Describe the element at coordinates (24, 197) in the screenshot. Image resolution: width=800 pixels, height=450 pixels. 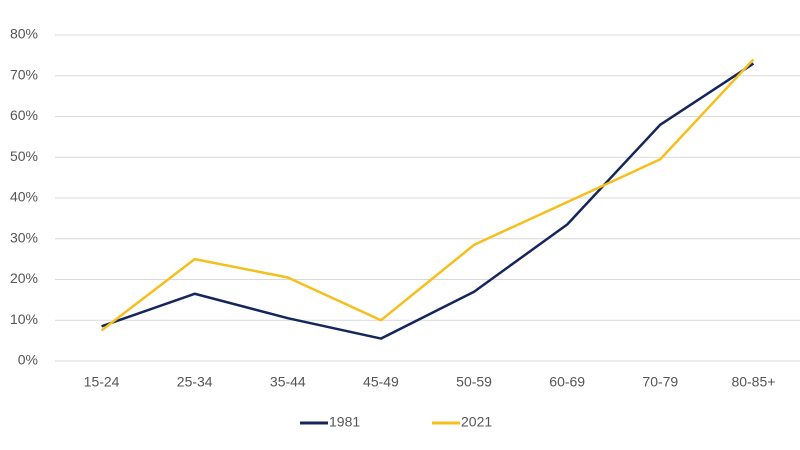
I see `y-tick-label: 40%` at that location.